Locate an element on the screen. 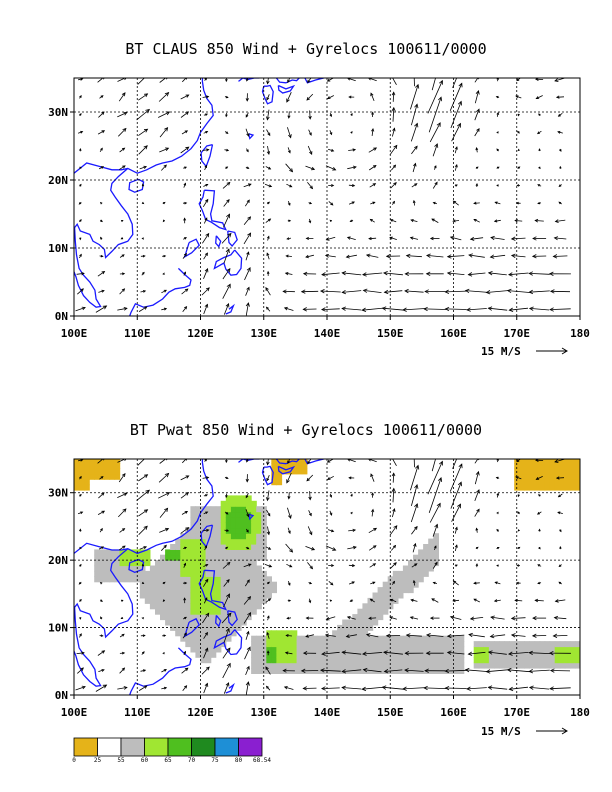 The height and width of the screenshot is (792, 612). x-tick-label: 130E is located at coordinates (264, 333).